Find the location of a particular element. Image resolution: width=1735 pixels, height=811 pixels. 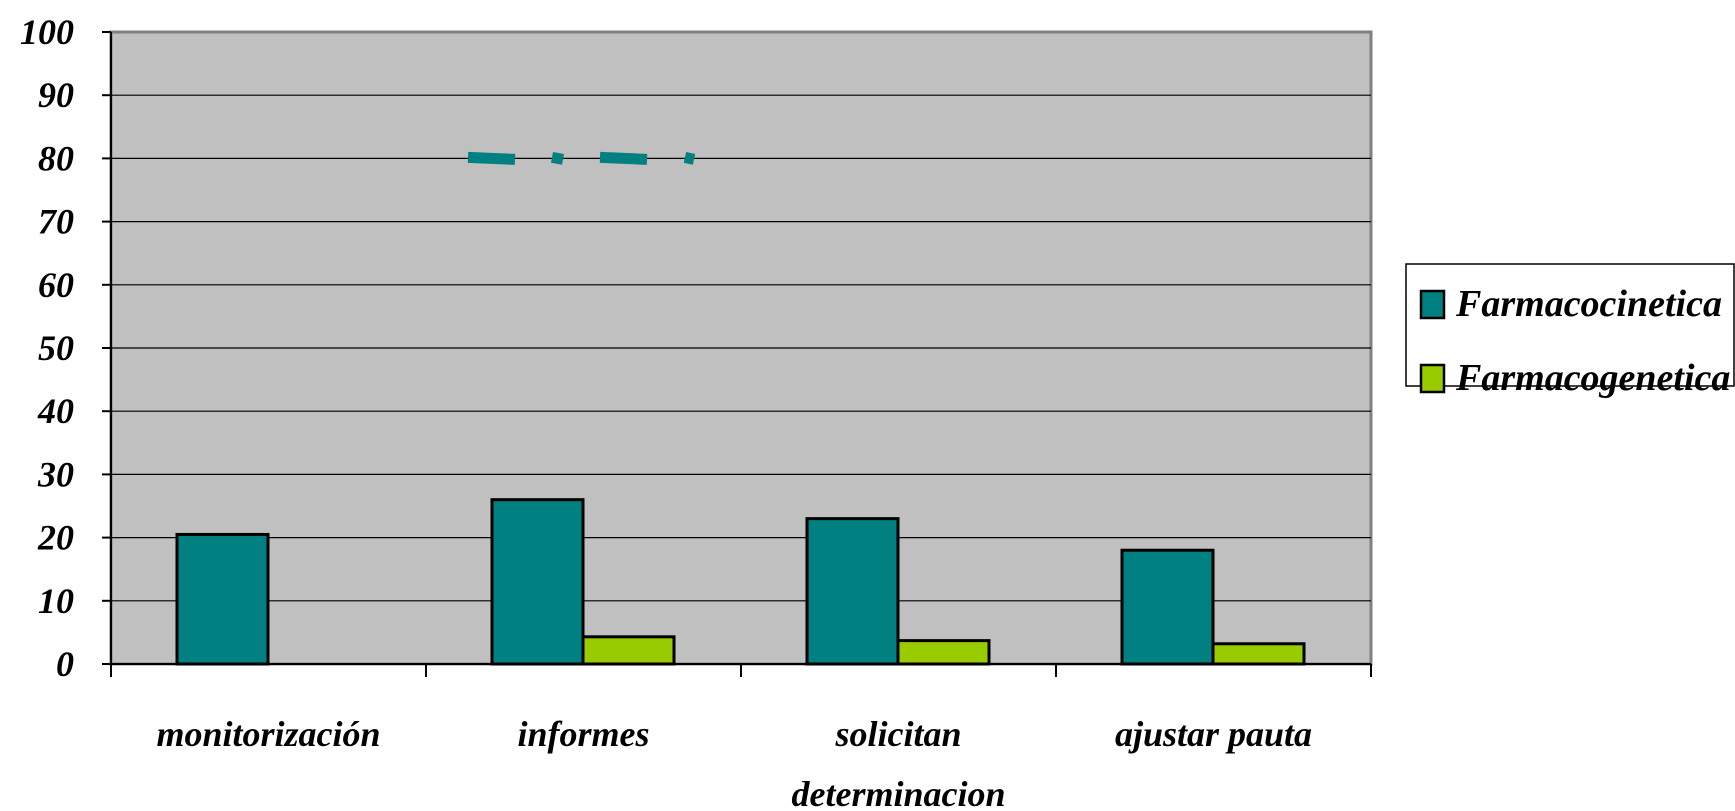

x-category-label: ajustar pauta is located at coordinates (1213, 734).